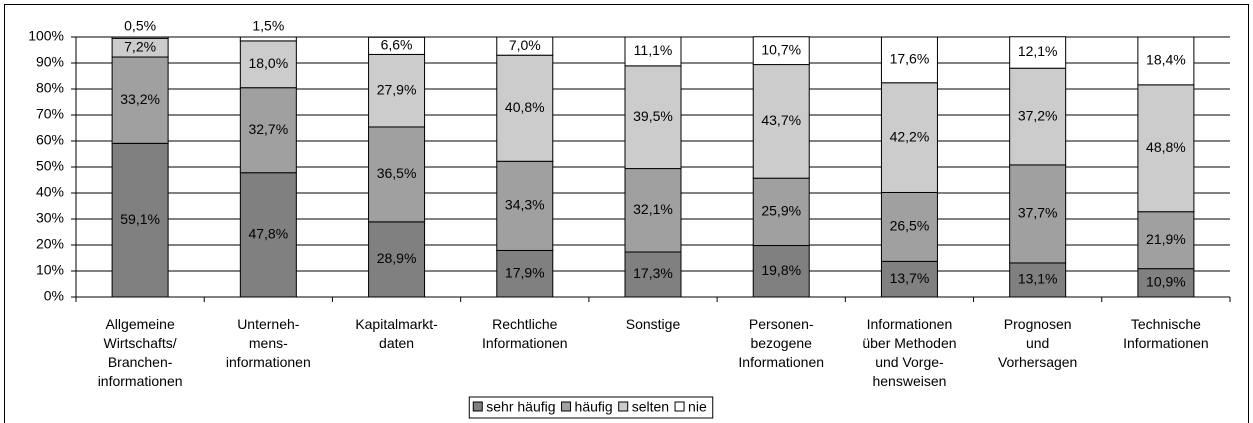  I want to click on data-label: 7,0%, so click(525, 45).